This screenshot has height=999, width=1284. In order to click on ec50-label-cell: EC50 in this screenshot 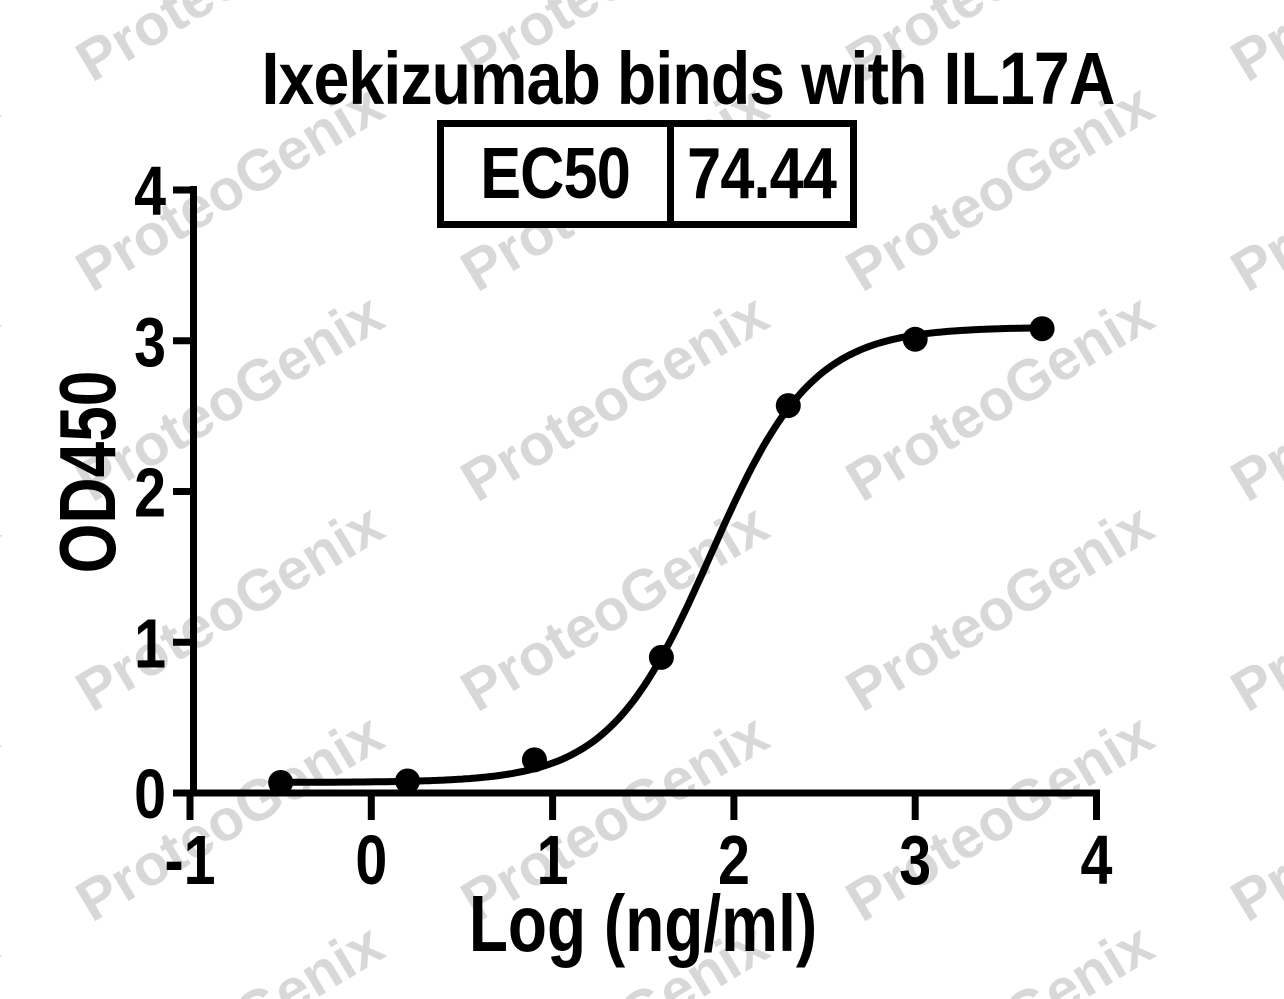, I will do `click(559, 174)`.